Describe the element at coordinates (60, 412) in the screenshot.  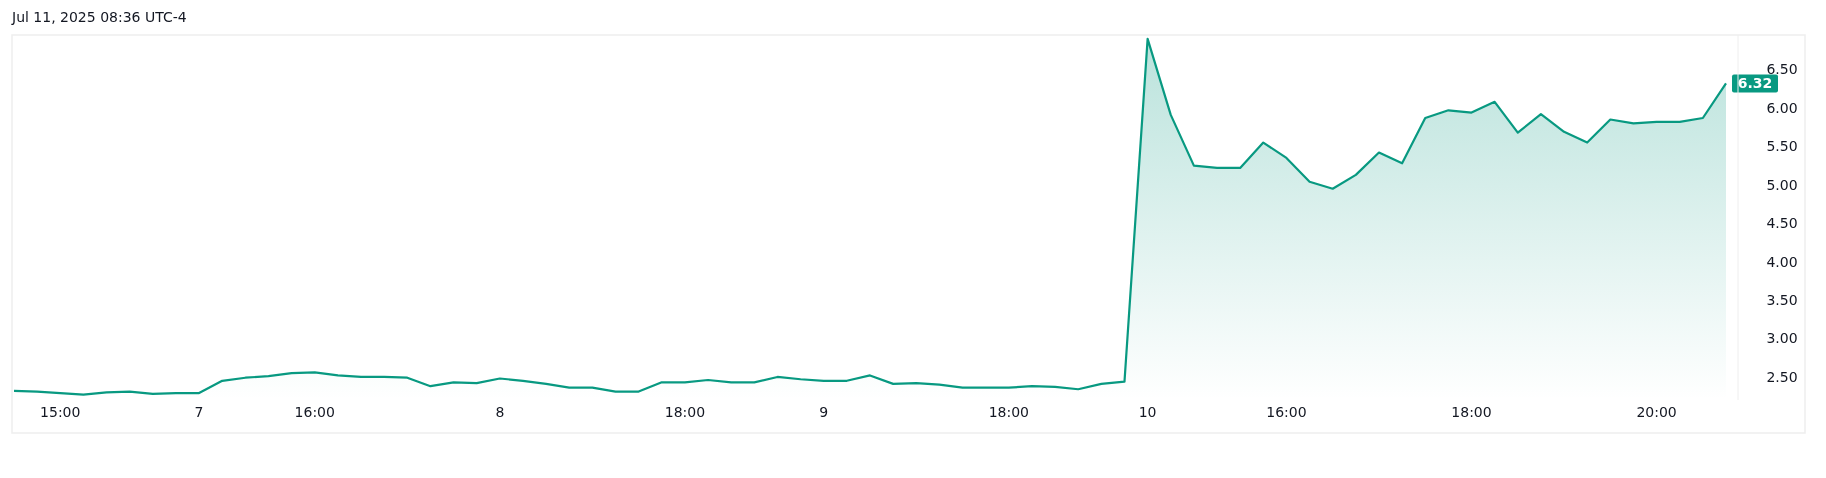
I see `x-tick-label: 15:00` at that location.